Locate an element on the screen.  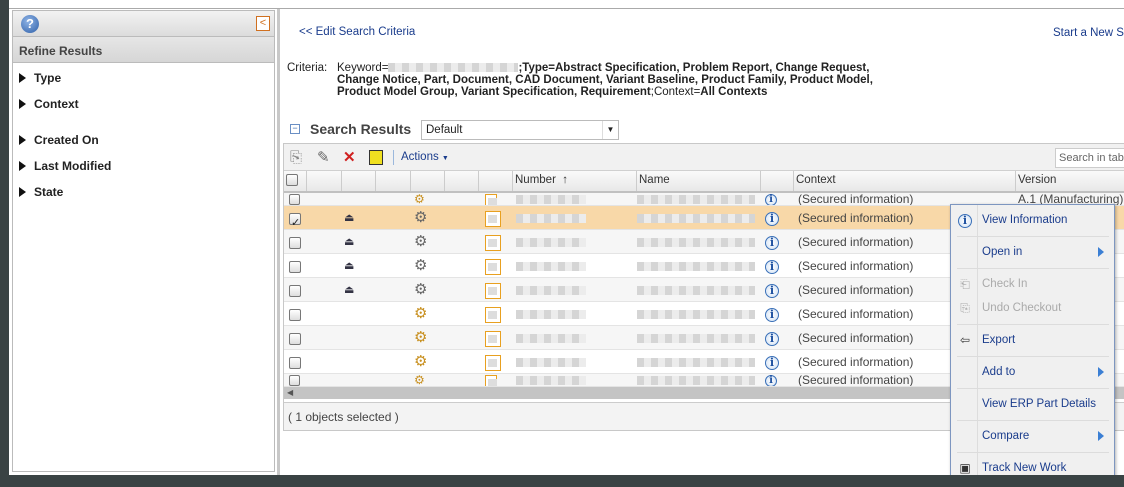
scroll-left-icon: ◀ is located at coordinates (290, 392).